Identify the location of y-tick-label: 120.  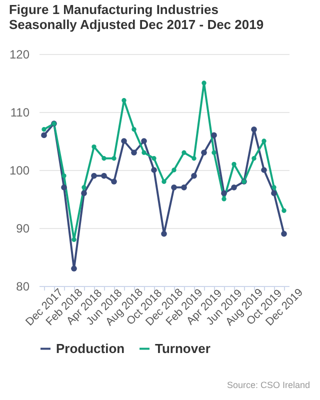
(19, 55).